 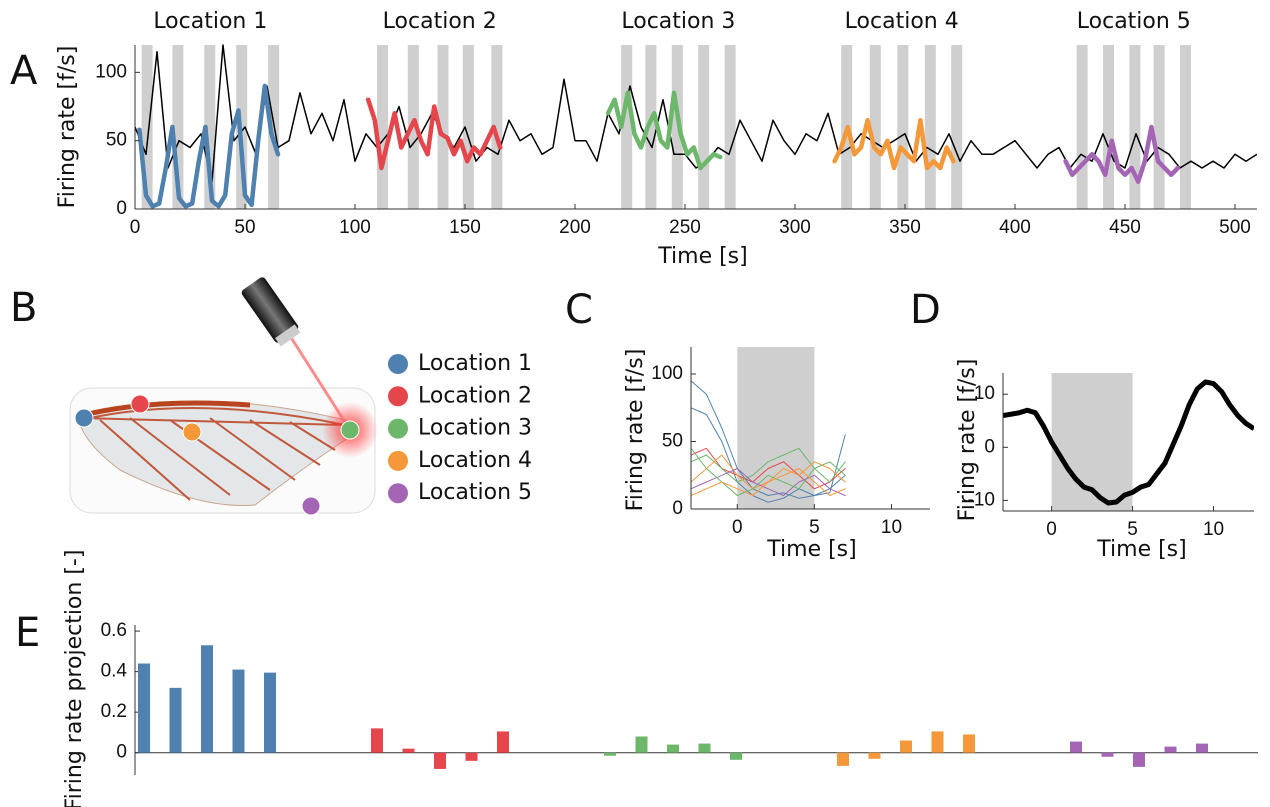 What do you see at coordinates (135, 227) in the screenshot?
I see `x-tick-label: 0` at bounding box center [135, 227].